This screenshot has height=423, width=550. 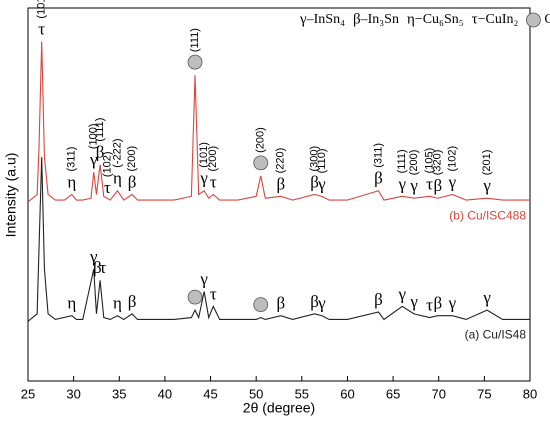 What do you see at coordinates (117, 152) in the screenshot?
I see `peak-hkl: (-222)` at bounding box center [117, 152].